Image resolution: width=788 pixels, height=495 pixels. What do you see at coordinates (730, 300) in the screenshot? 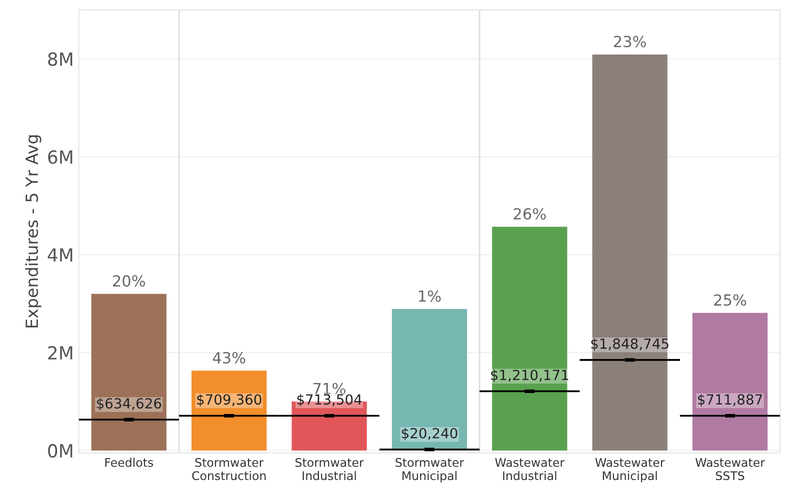
I see `annotation: 25%` at bounding box center [730, 300].